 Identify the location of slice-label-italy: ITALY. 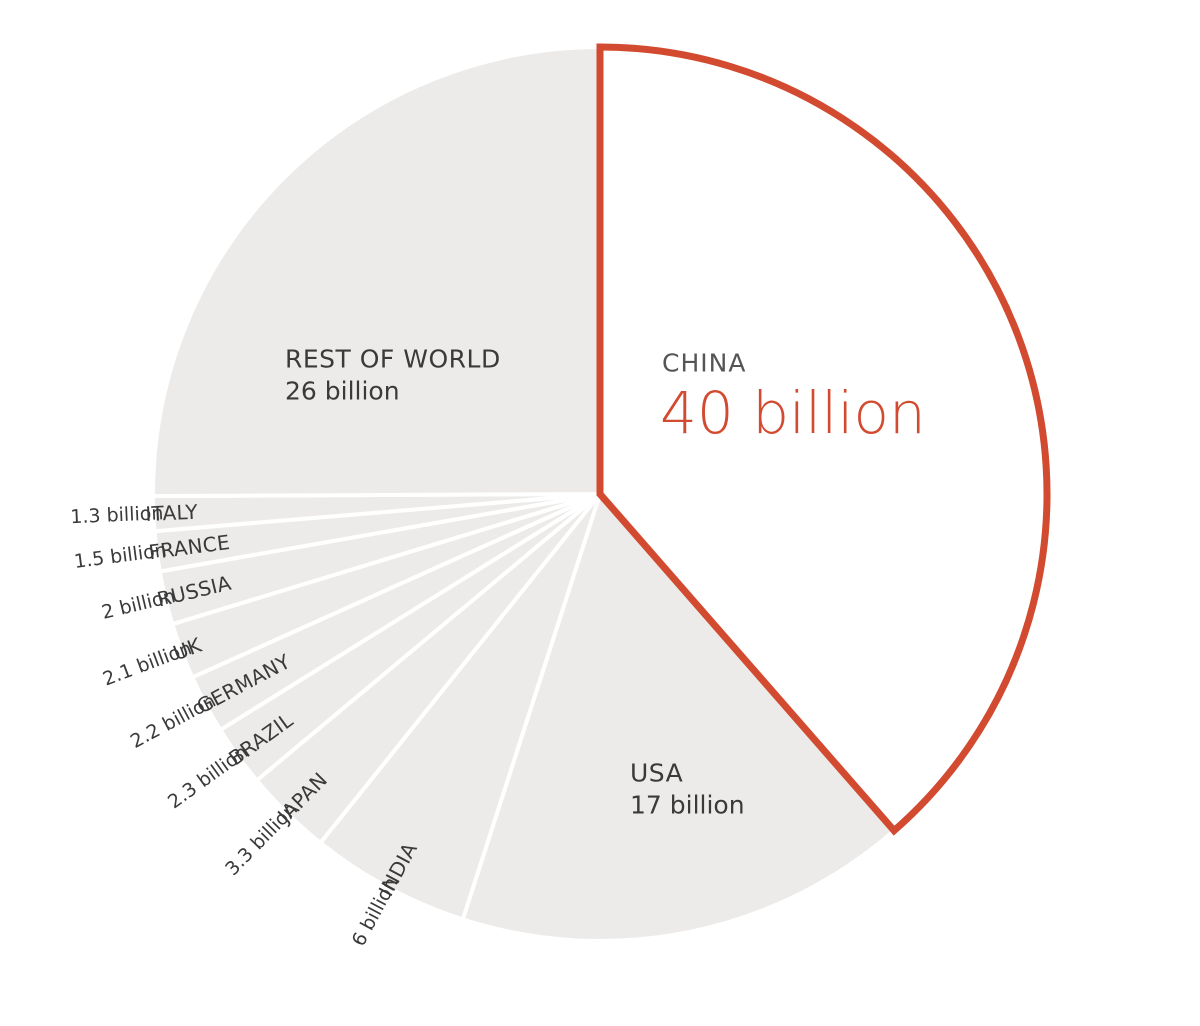
(172, 513).